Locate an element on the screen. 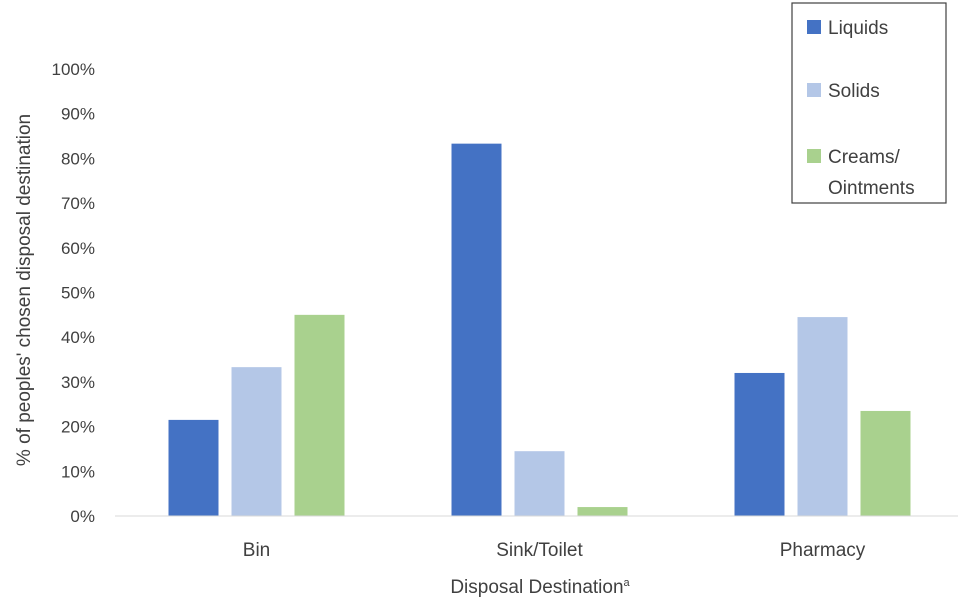 This screenshot has height=599, width=965. x-tick-label: Sink/Toilet is located at coordinates (539, 550).